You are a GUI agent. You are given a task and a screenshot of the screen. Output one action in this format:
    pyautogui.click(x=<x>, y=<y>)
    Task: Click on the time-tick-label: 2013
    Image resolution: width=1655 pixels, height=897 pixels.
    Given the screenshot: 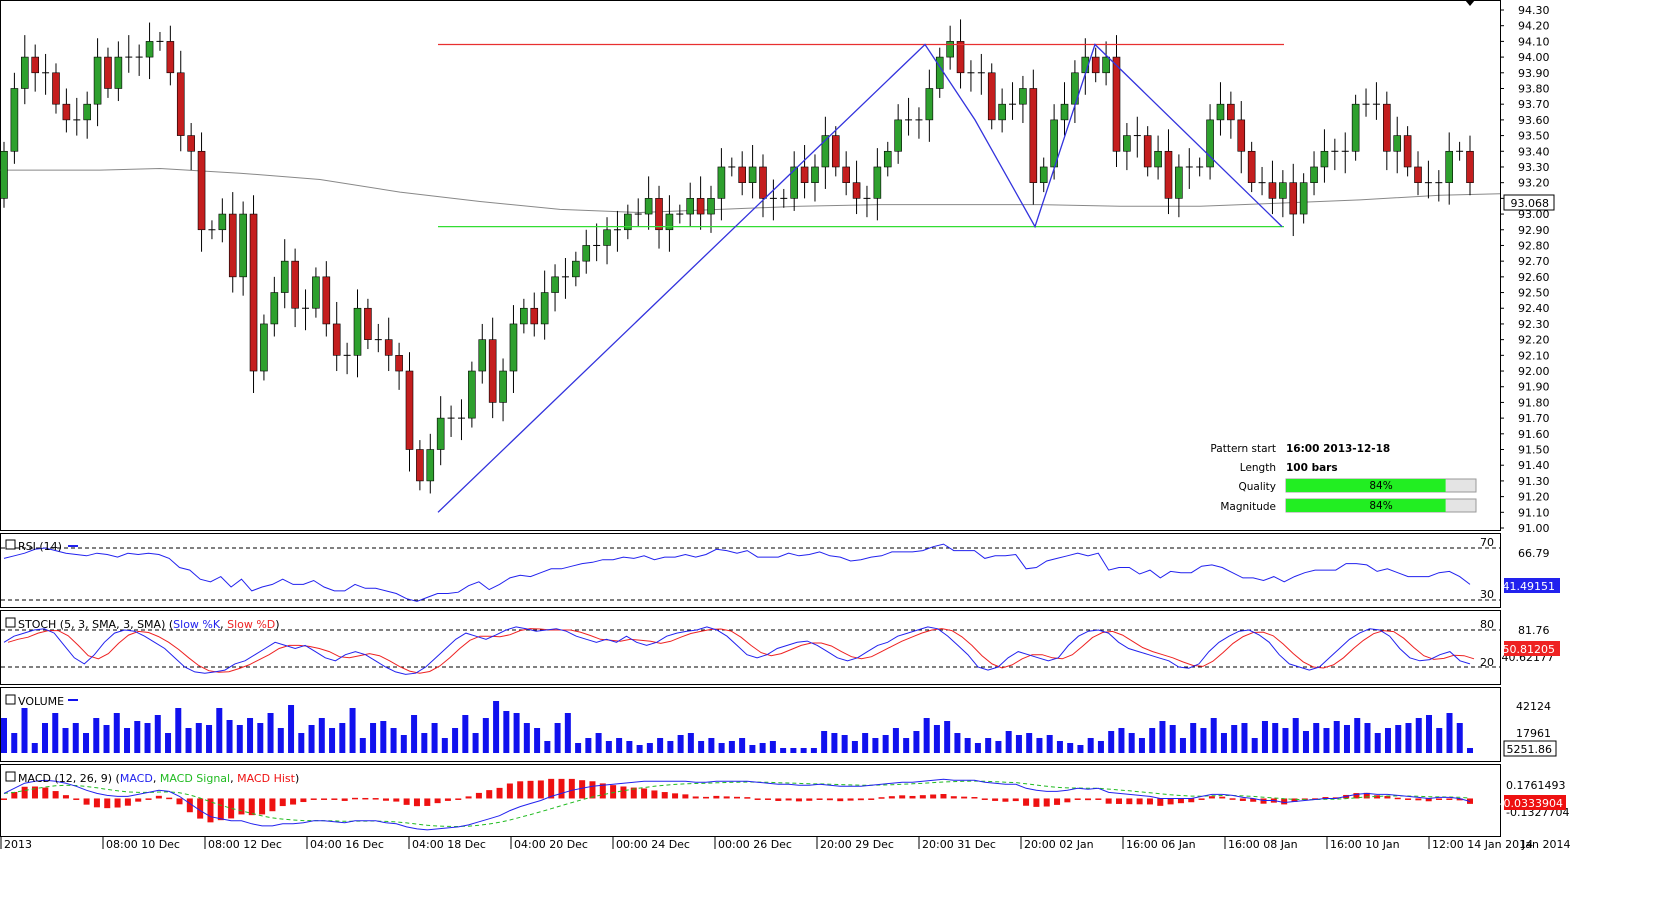 What is the action you would take?
    pyautogui.click(x=18, y=844)
    